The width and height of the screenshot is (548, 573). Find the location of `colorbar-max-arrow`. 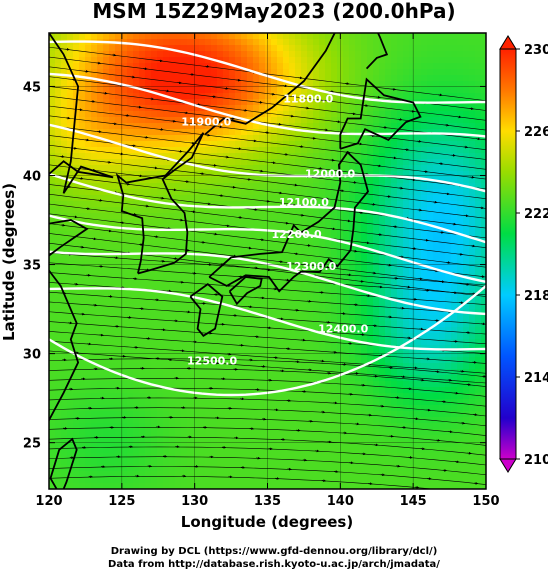

colorbar-max-arrow is located at coordinates (508, 42).